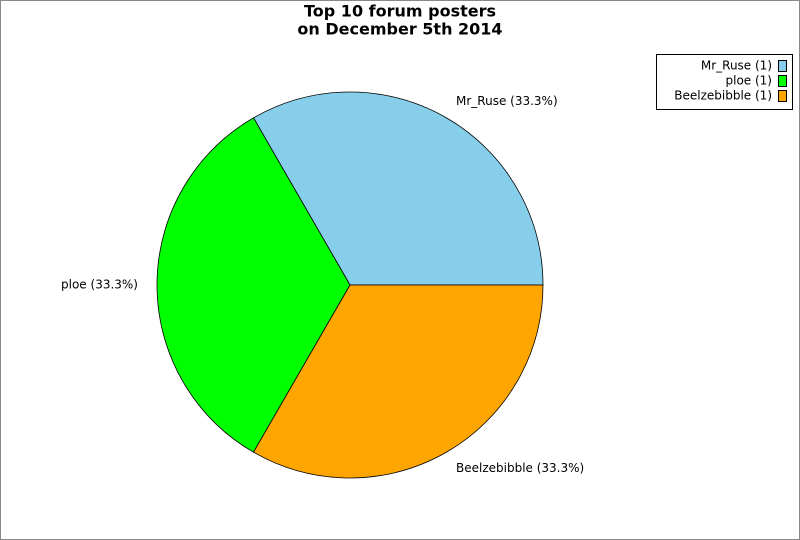 The width and height of the screenshot is (800, 540). What do you see at coordinates (749, 81) in the screenshot?
I see `legend-label: ploe (1)` at bounding box center [749, 81].